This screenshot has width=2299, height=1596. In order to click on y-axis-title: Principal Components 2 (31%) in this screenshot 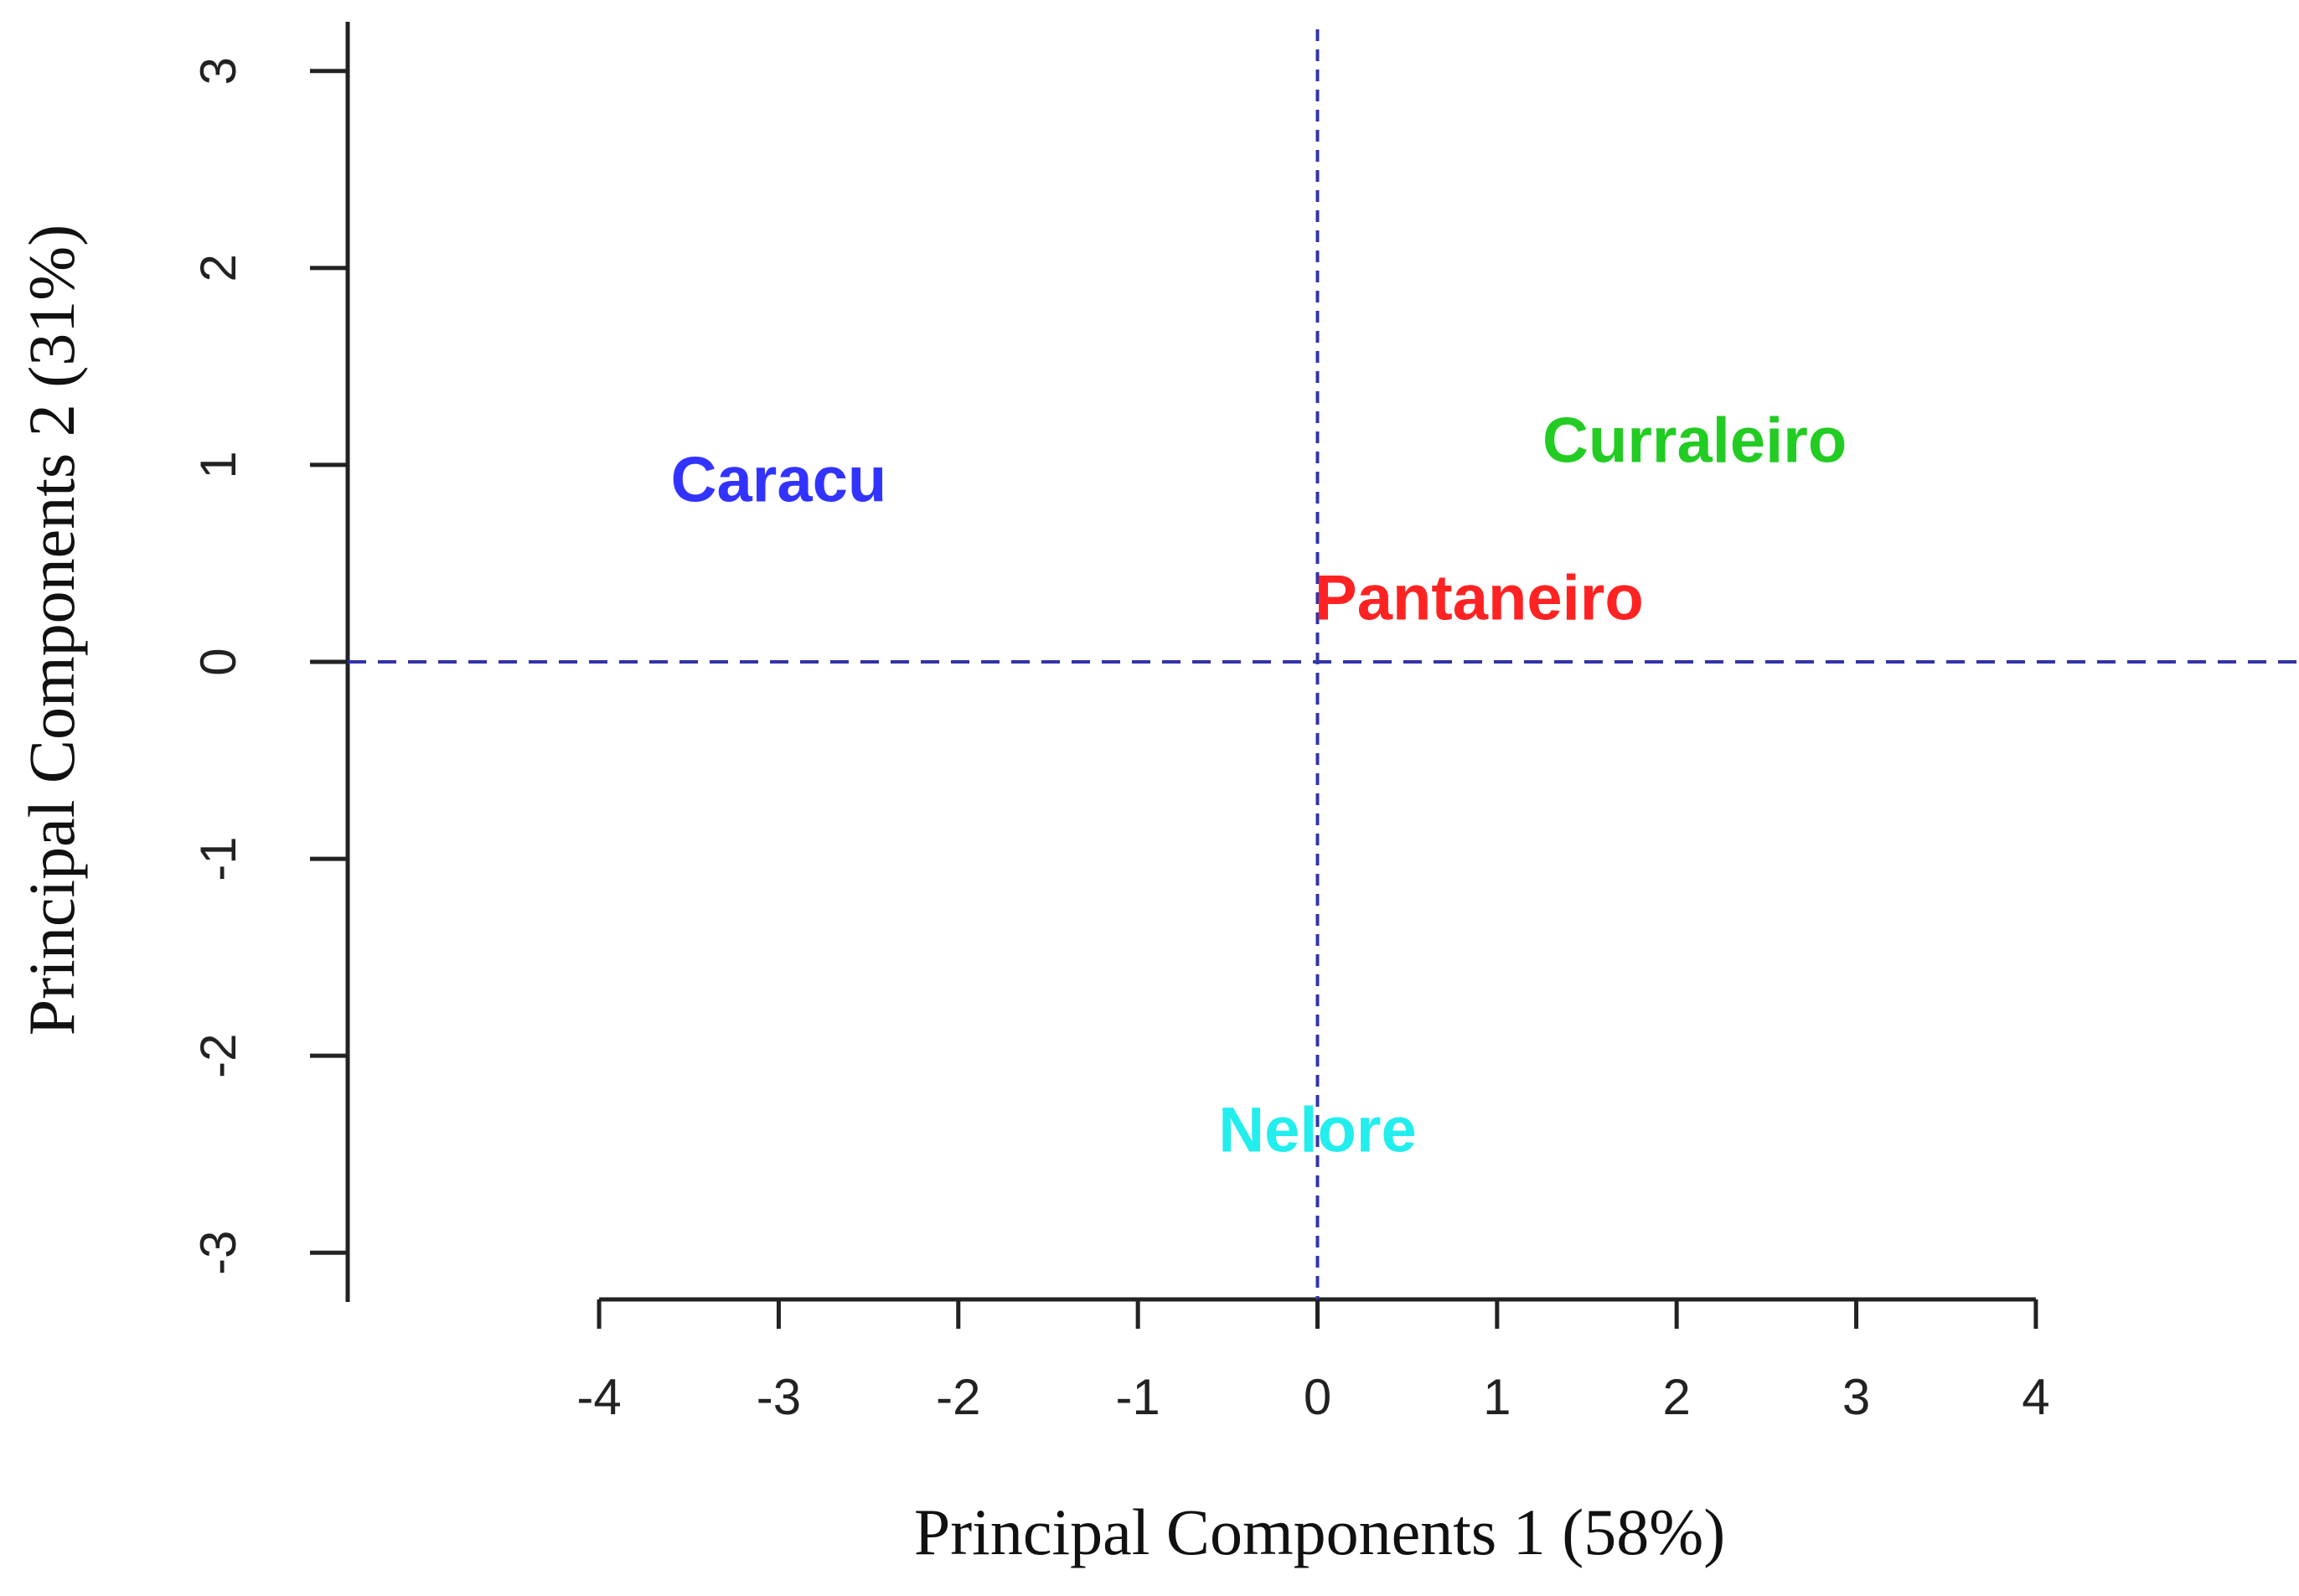, I will do `click(51, 630)`.